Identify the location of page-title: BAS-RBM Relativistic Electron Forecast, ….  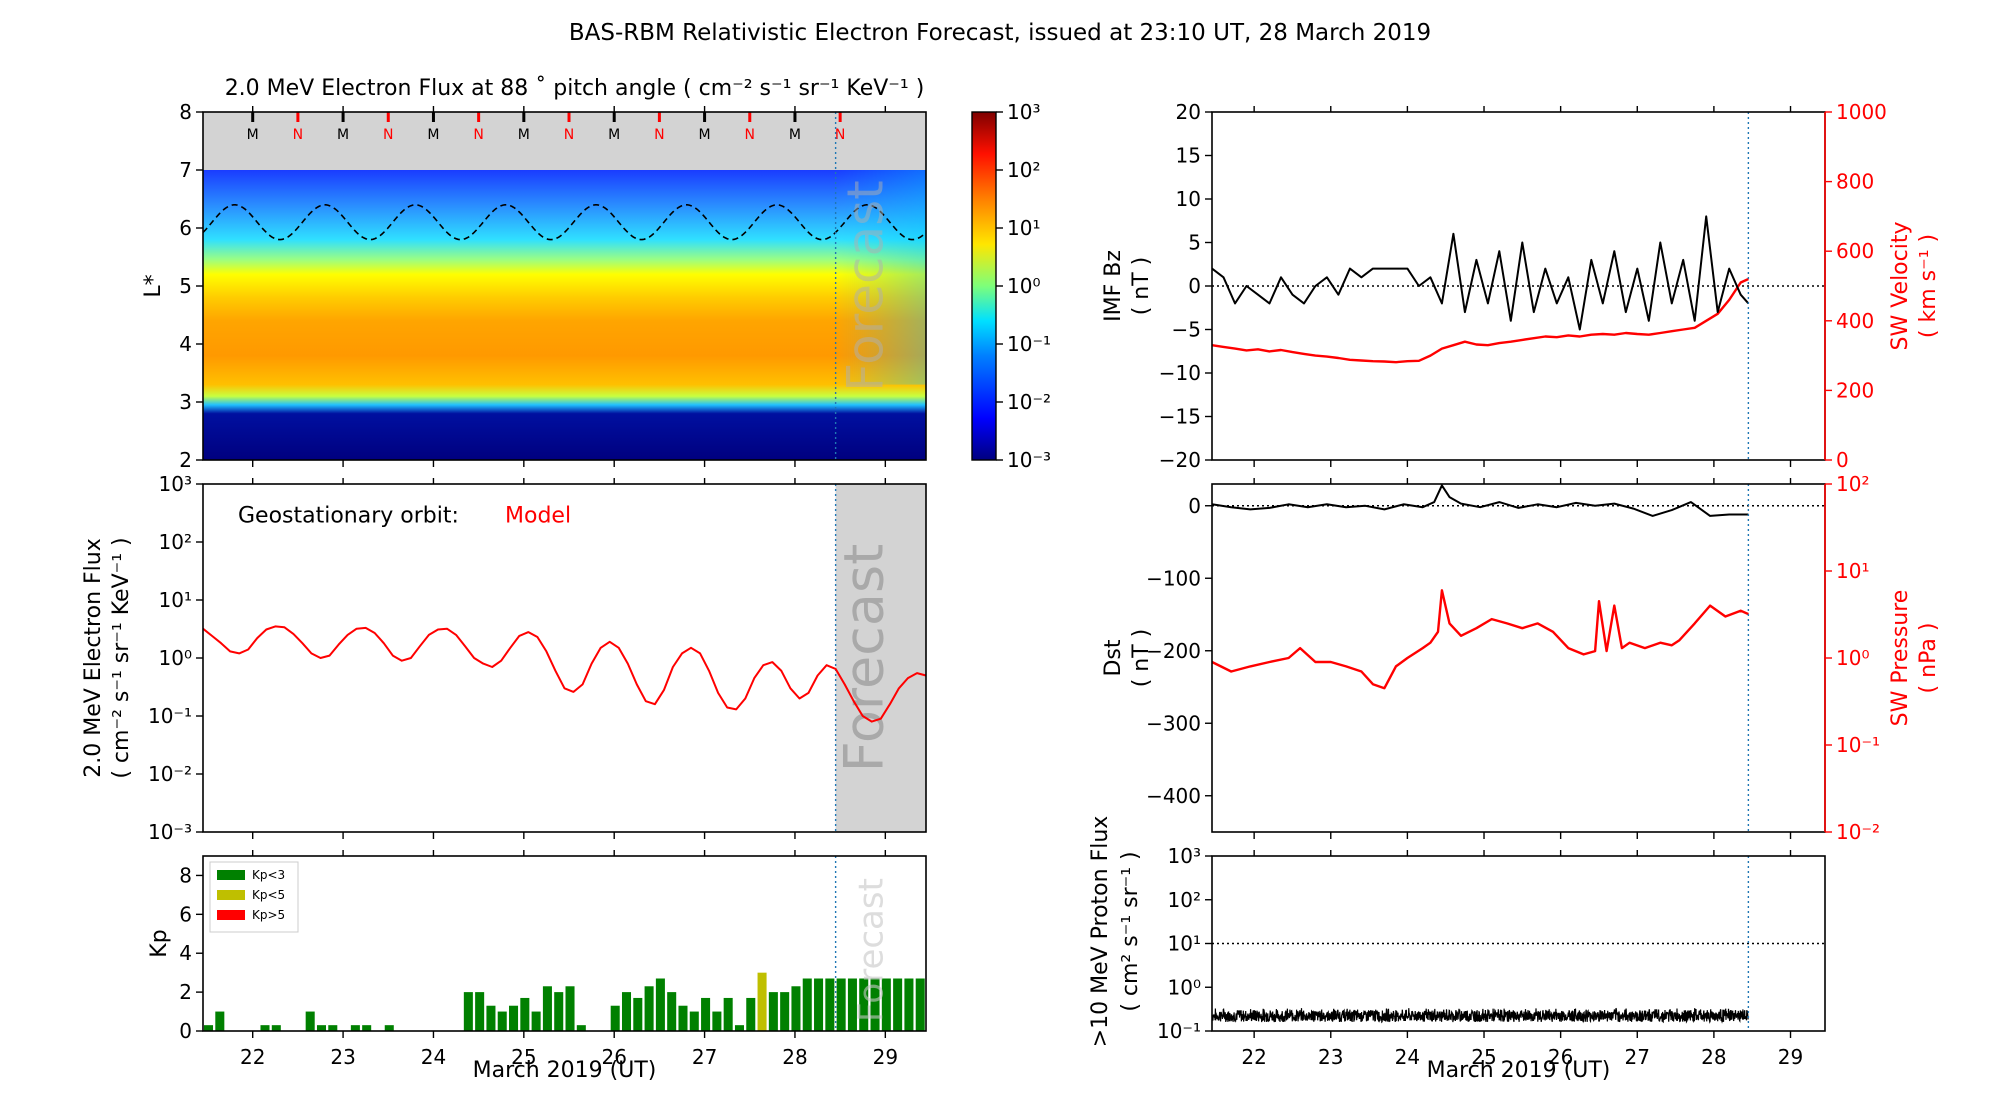
(1000, 33).